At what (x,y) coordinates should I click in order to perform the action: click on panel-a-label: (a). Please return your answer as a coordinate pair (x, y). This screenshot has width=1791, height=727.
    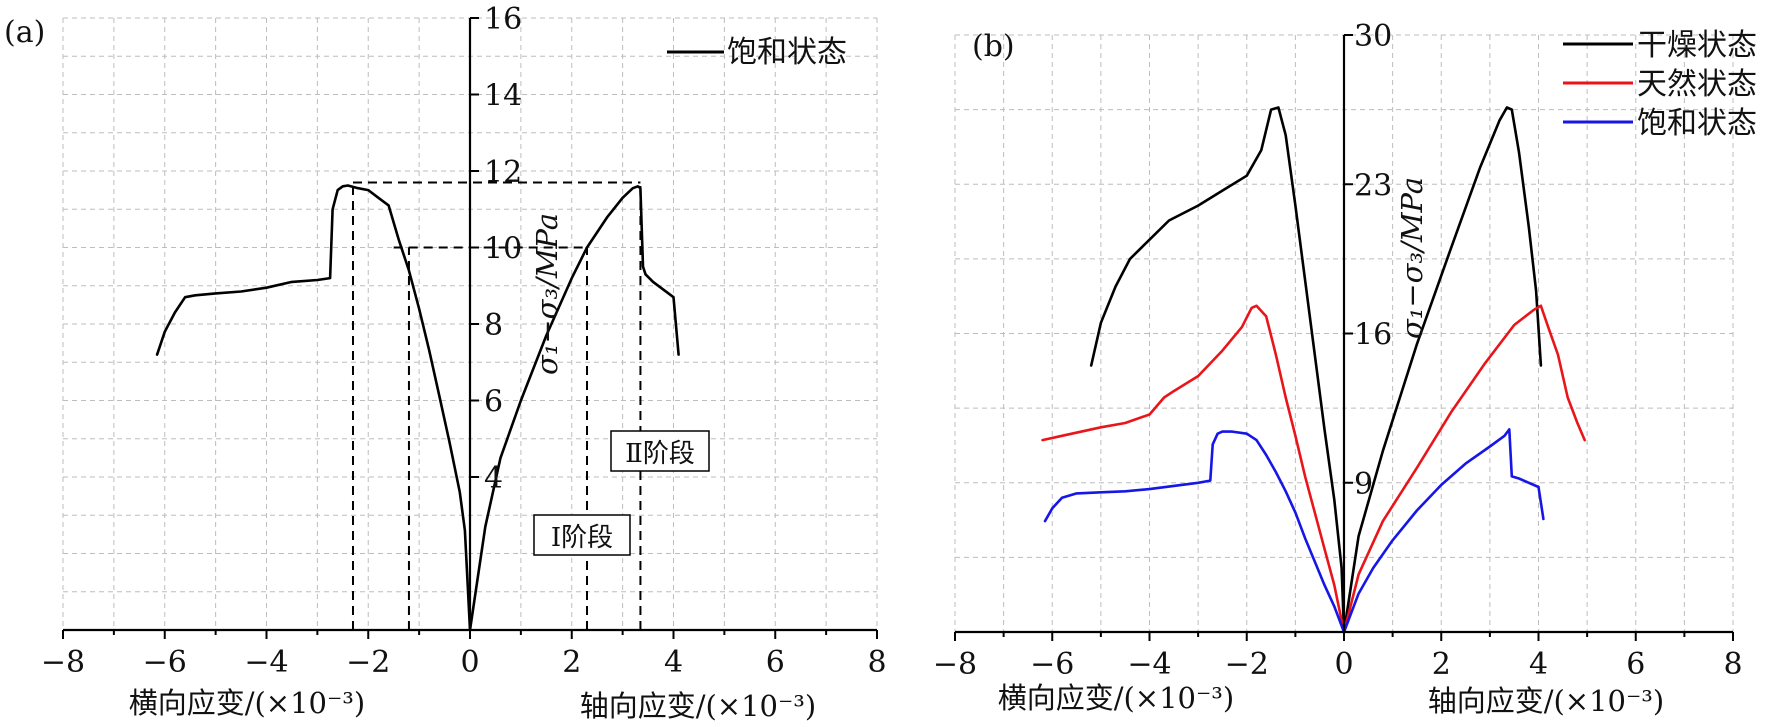
    Looking at the image, I should click on (24, 32).